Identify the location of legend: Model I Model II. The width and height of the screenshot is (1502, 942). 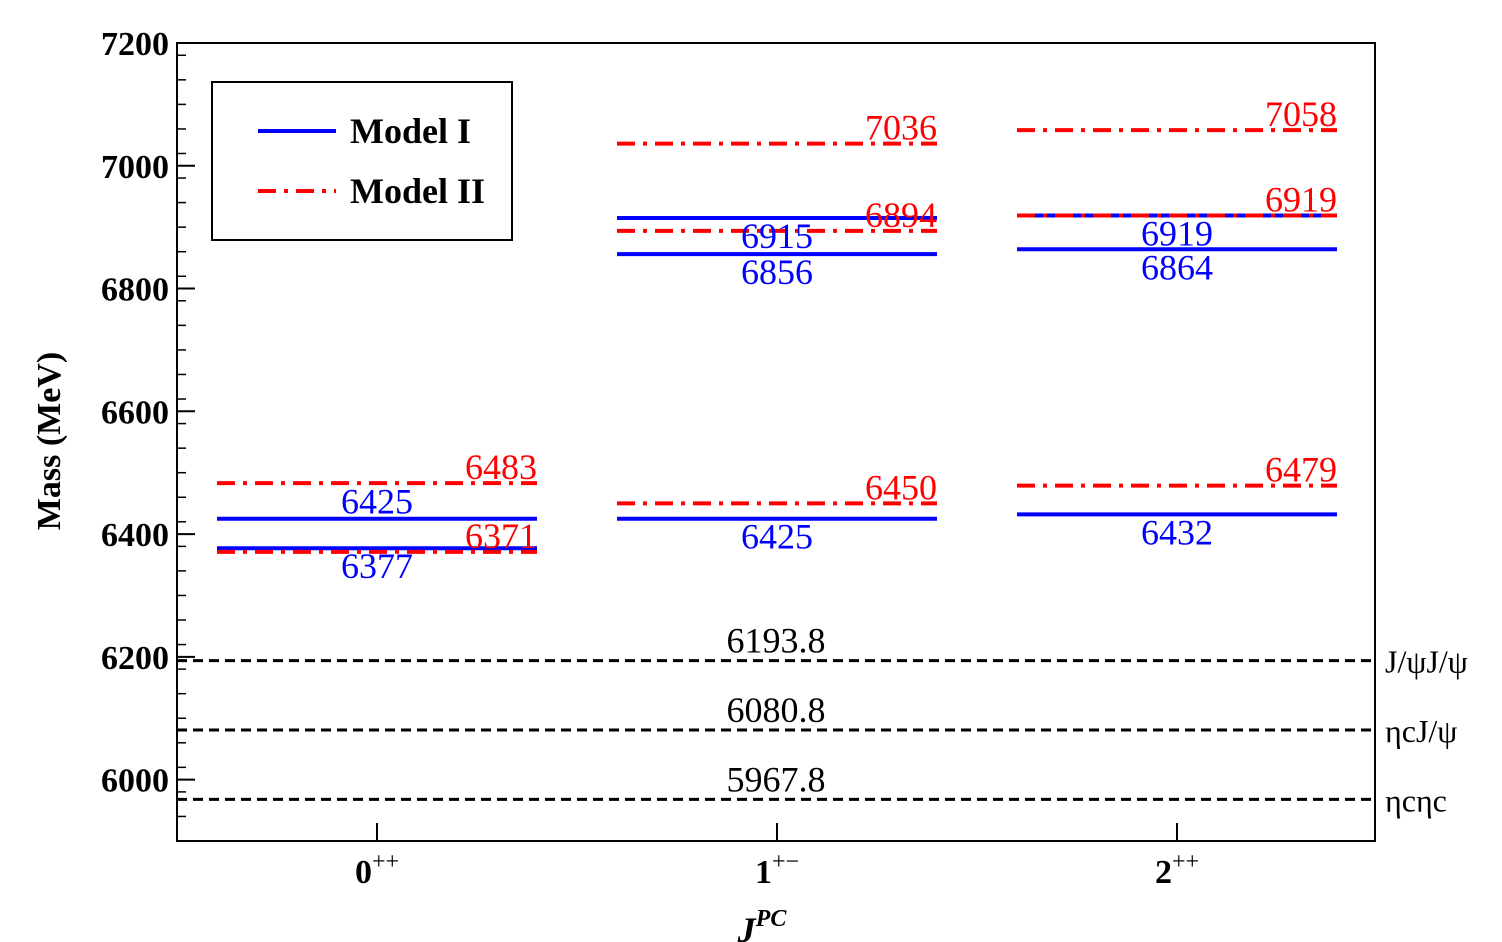
(362, 161).